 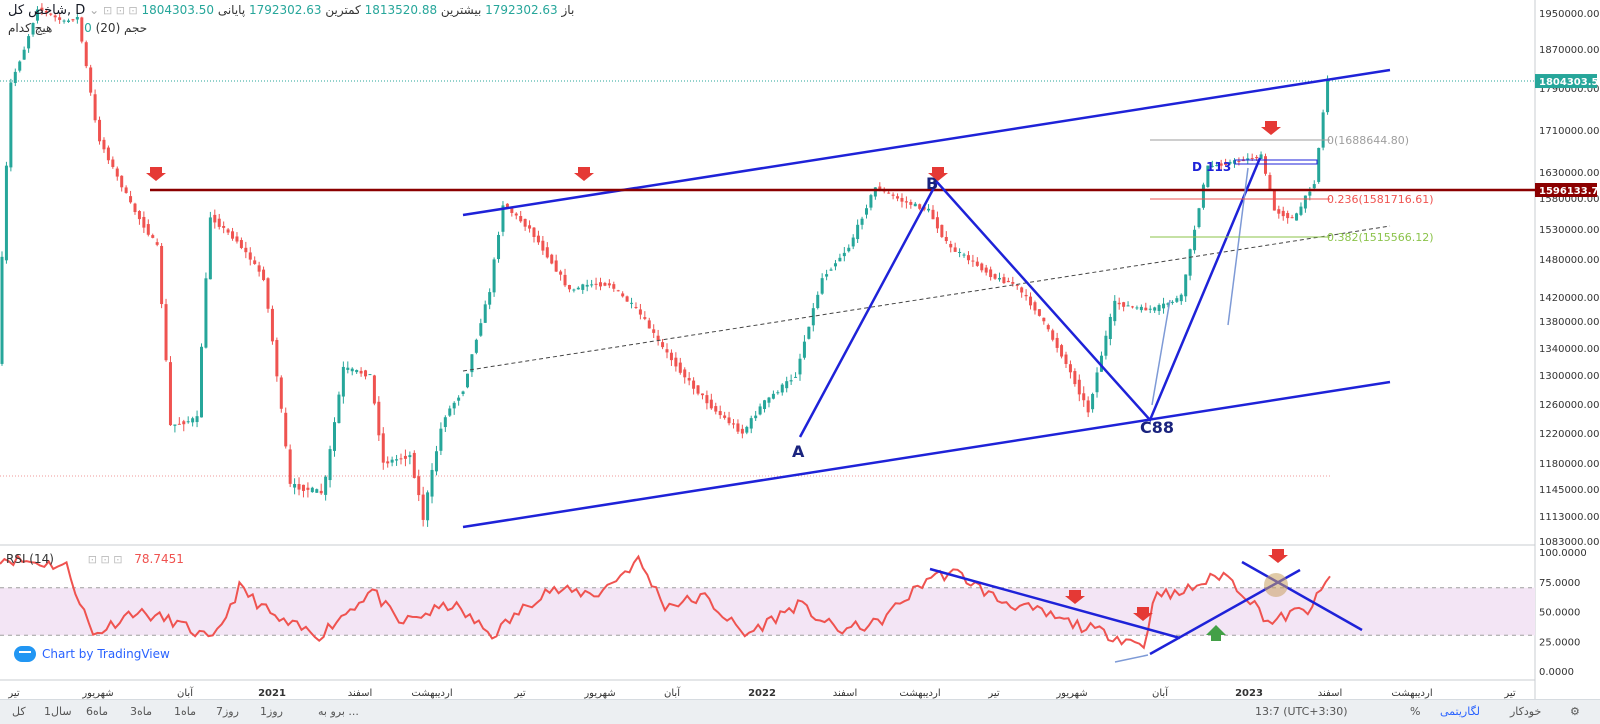 What do you see at coordinates (1301, 711) in the screenshot?
I see `timezone-label: 13:7 (UTC+3:30)` at bounding box center [1301, 711].